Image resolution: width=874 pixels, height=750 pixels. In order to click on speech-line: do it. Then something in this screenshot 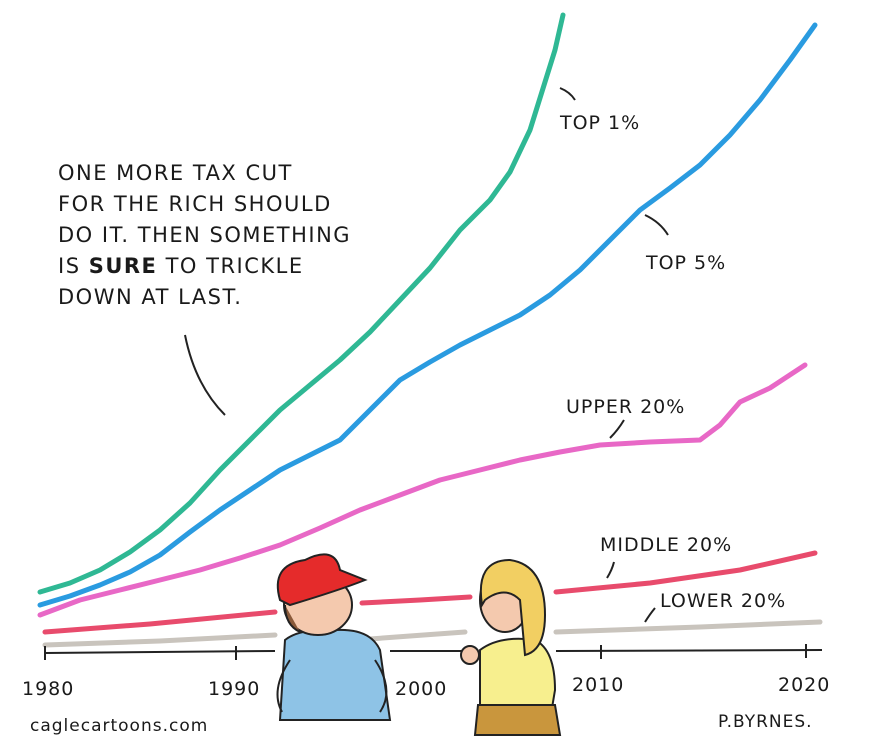, I will do `click(205, 235)`.